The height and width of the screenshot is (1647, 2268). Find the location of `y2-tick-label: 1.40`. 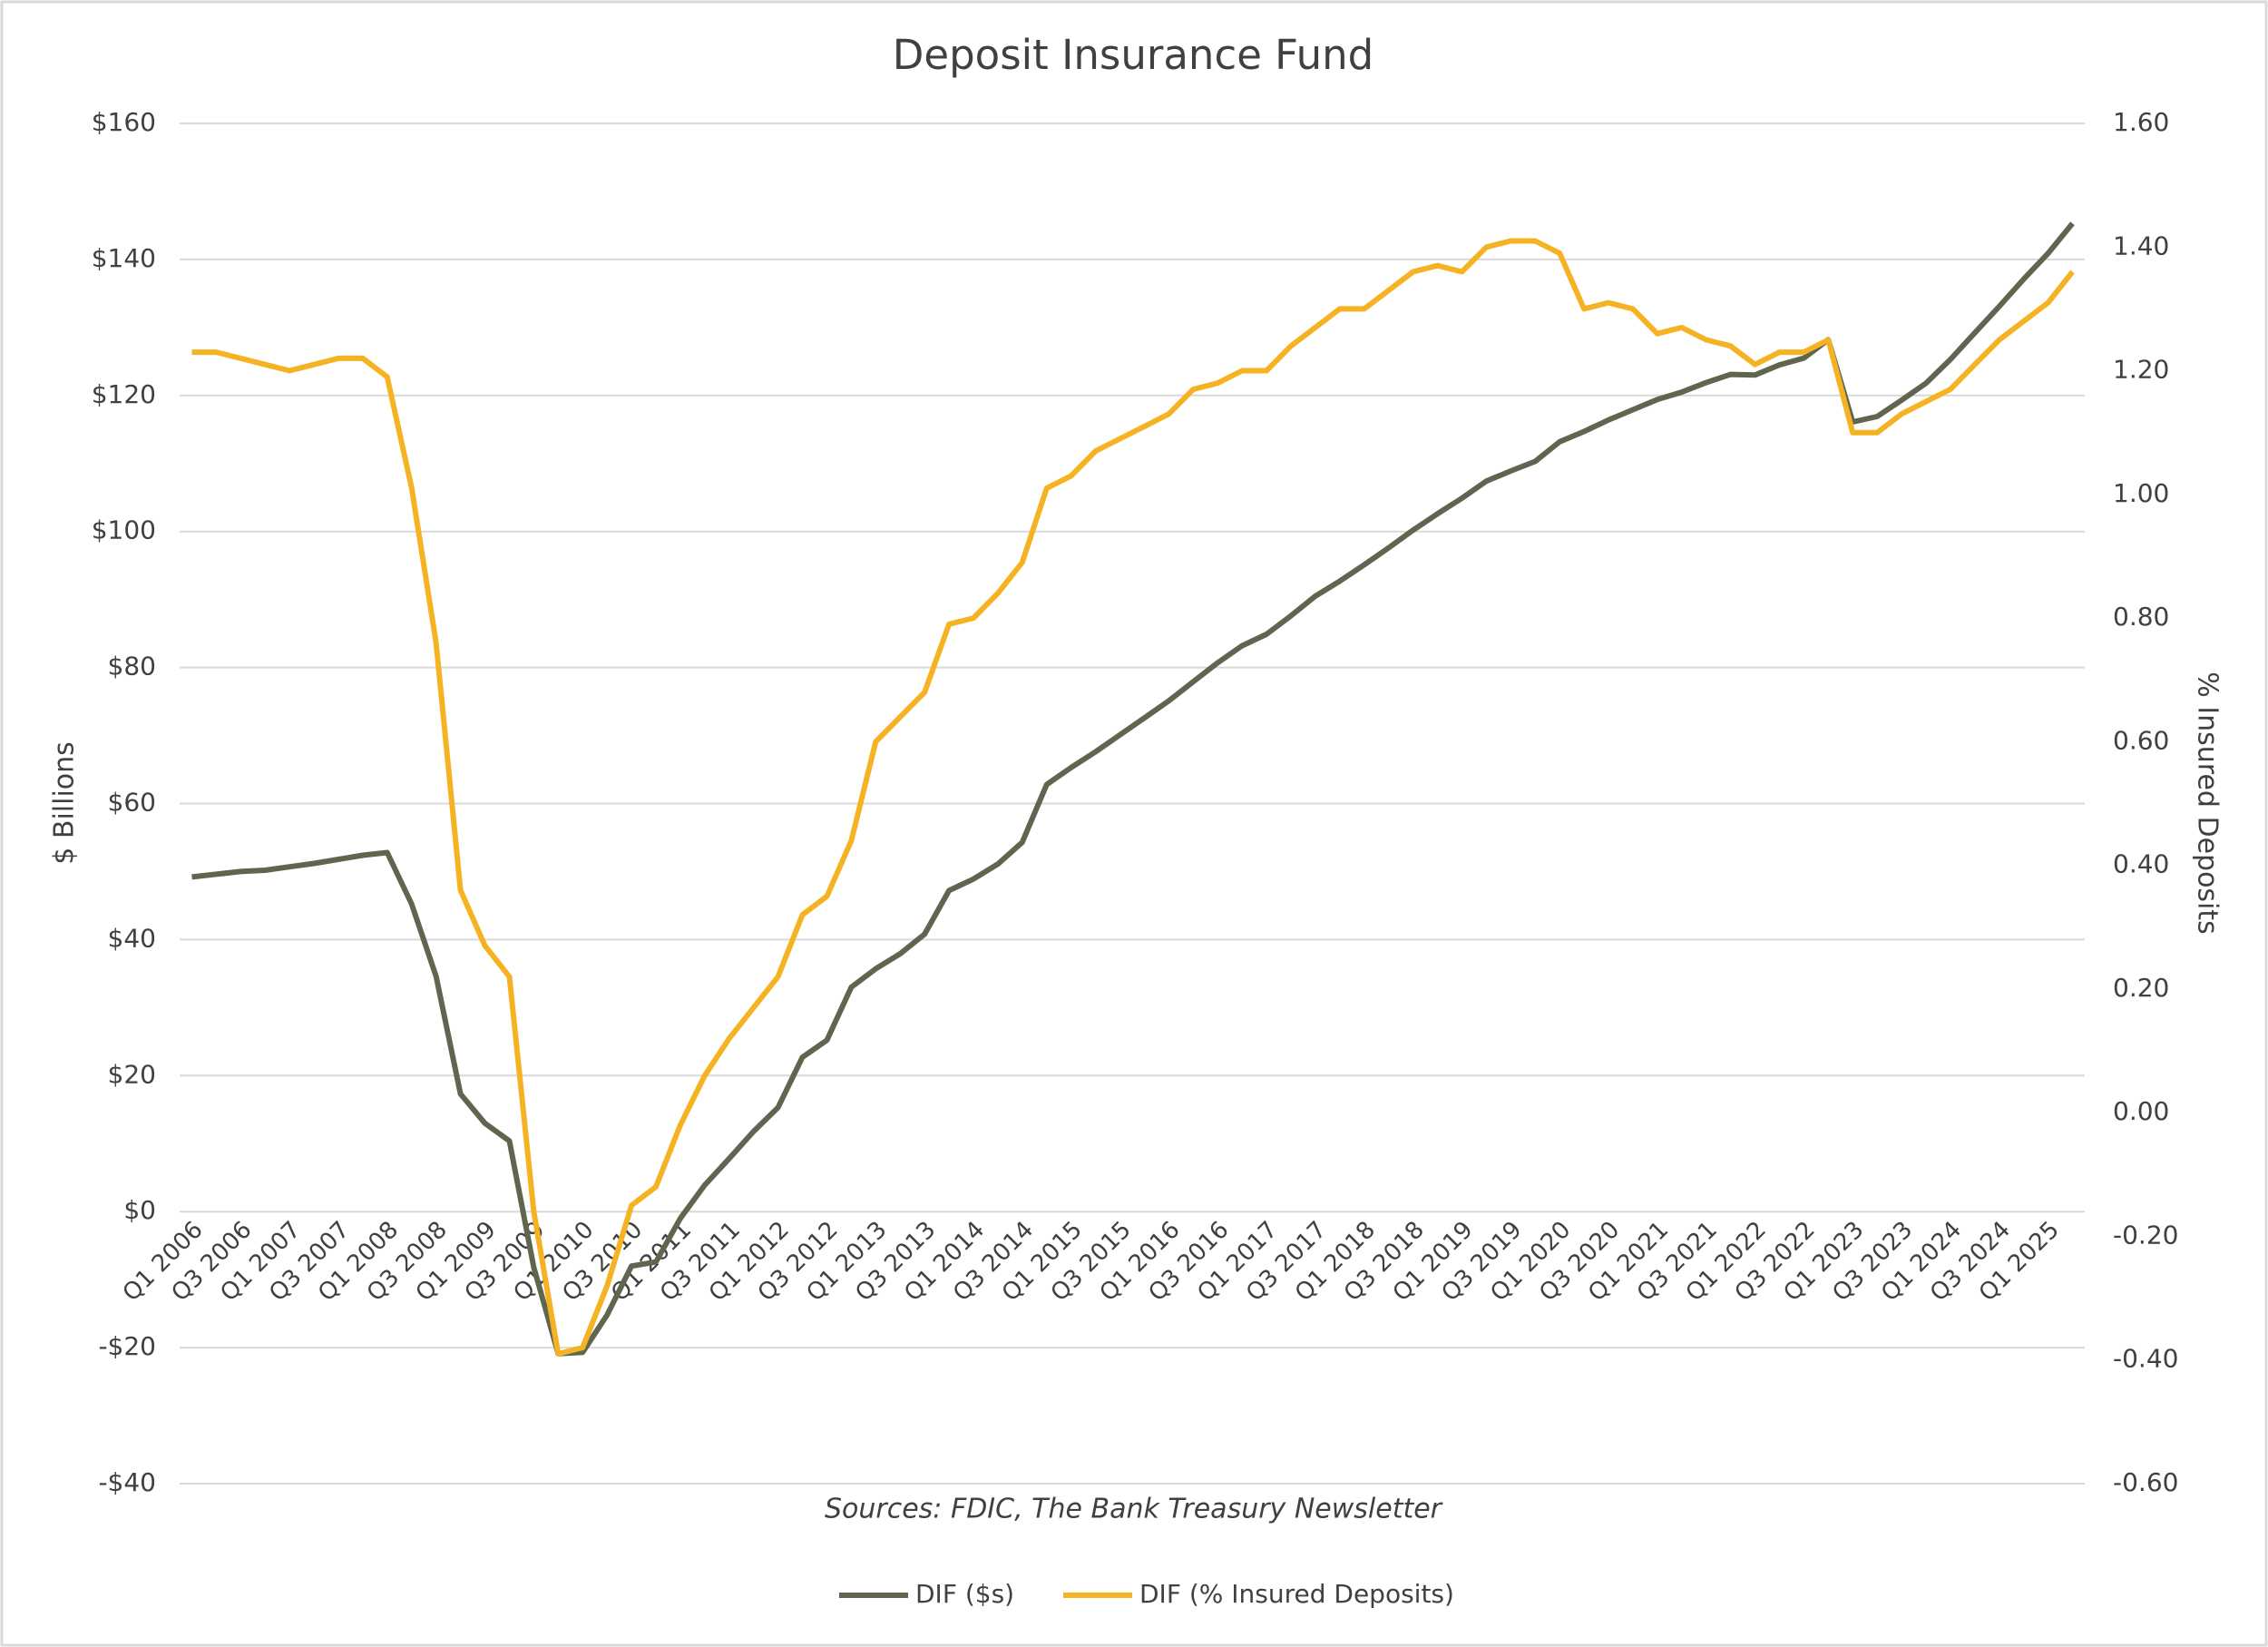

y2-tick-label: 1.40 is located at coordinates (2141, 245).